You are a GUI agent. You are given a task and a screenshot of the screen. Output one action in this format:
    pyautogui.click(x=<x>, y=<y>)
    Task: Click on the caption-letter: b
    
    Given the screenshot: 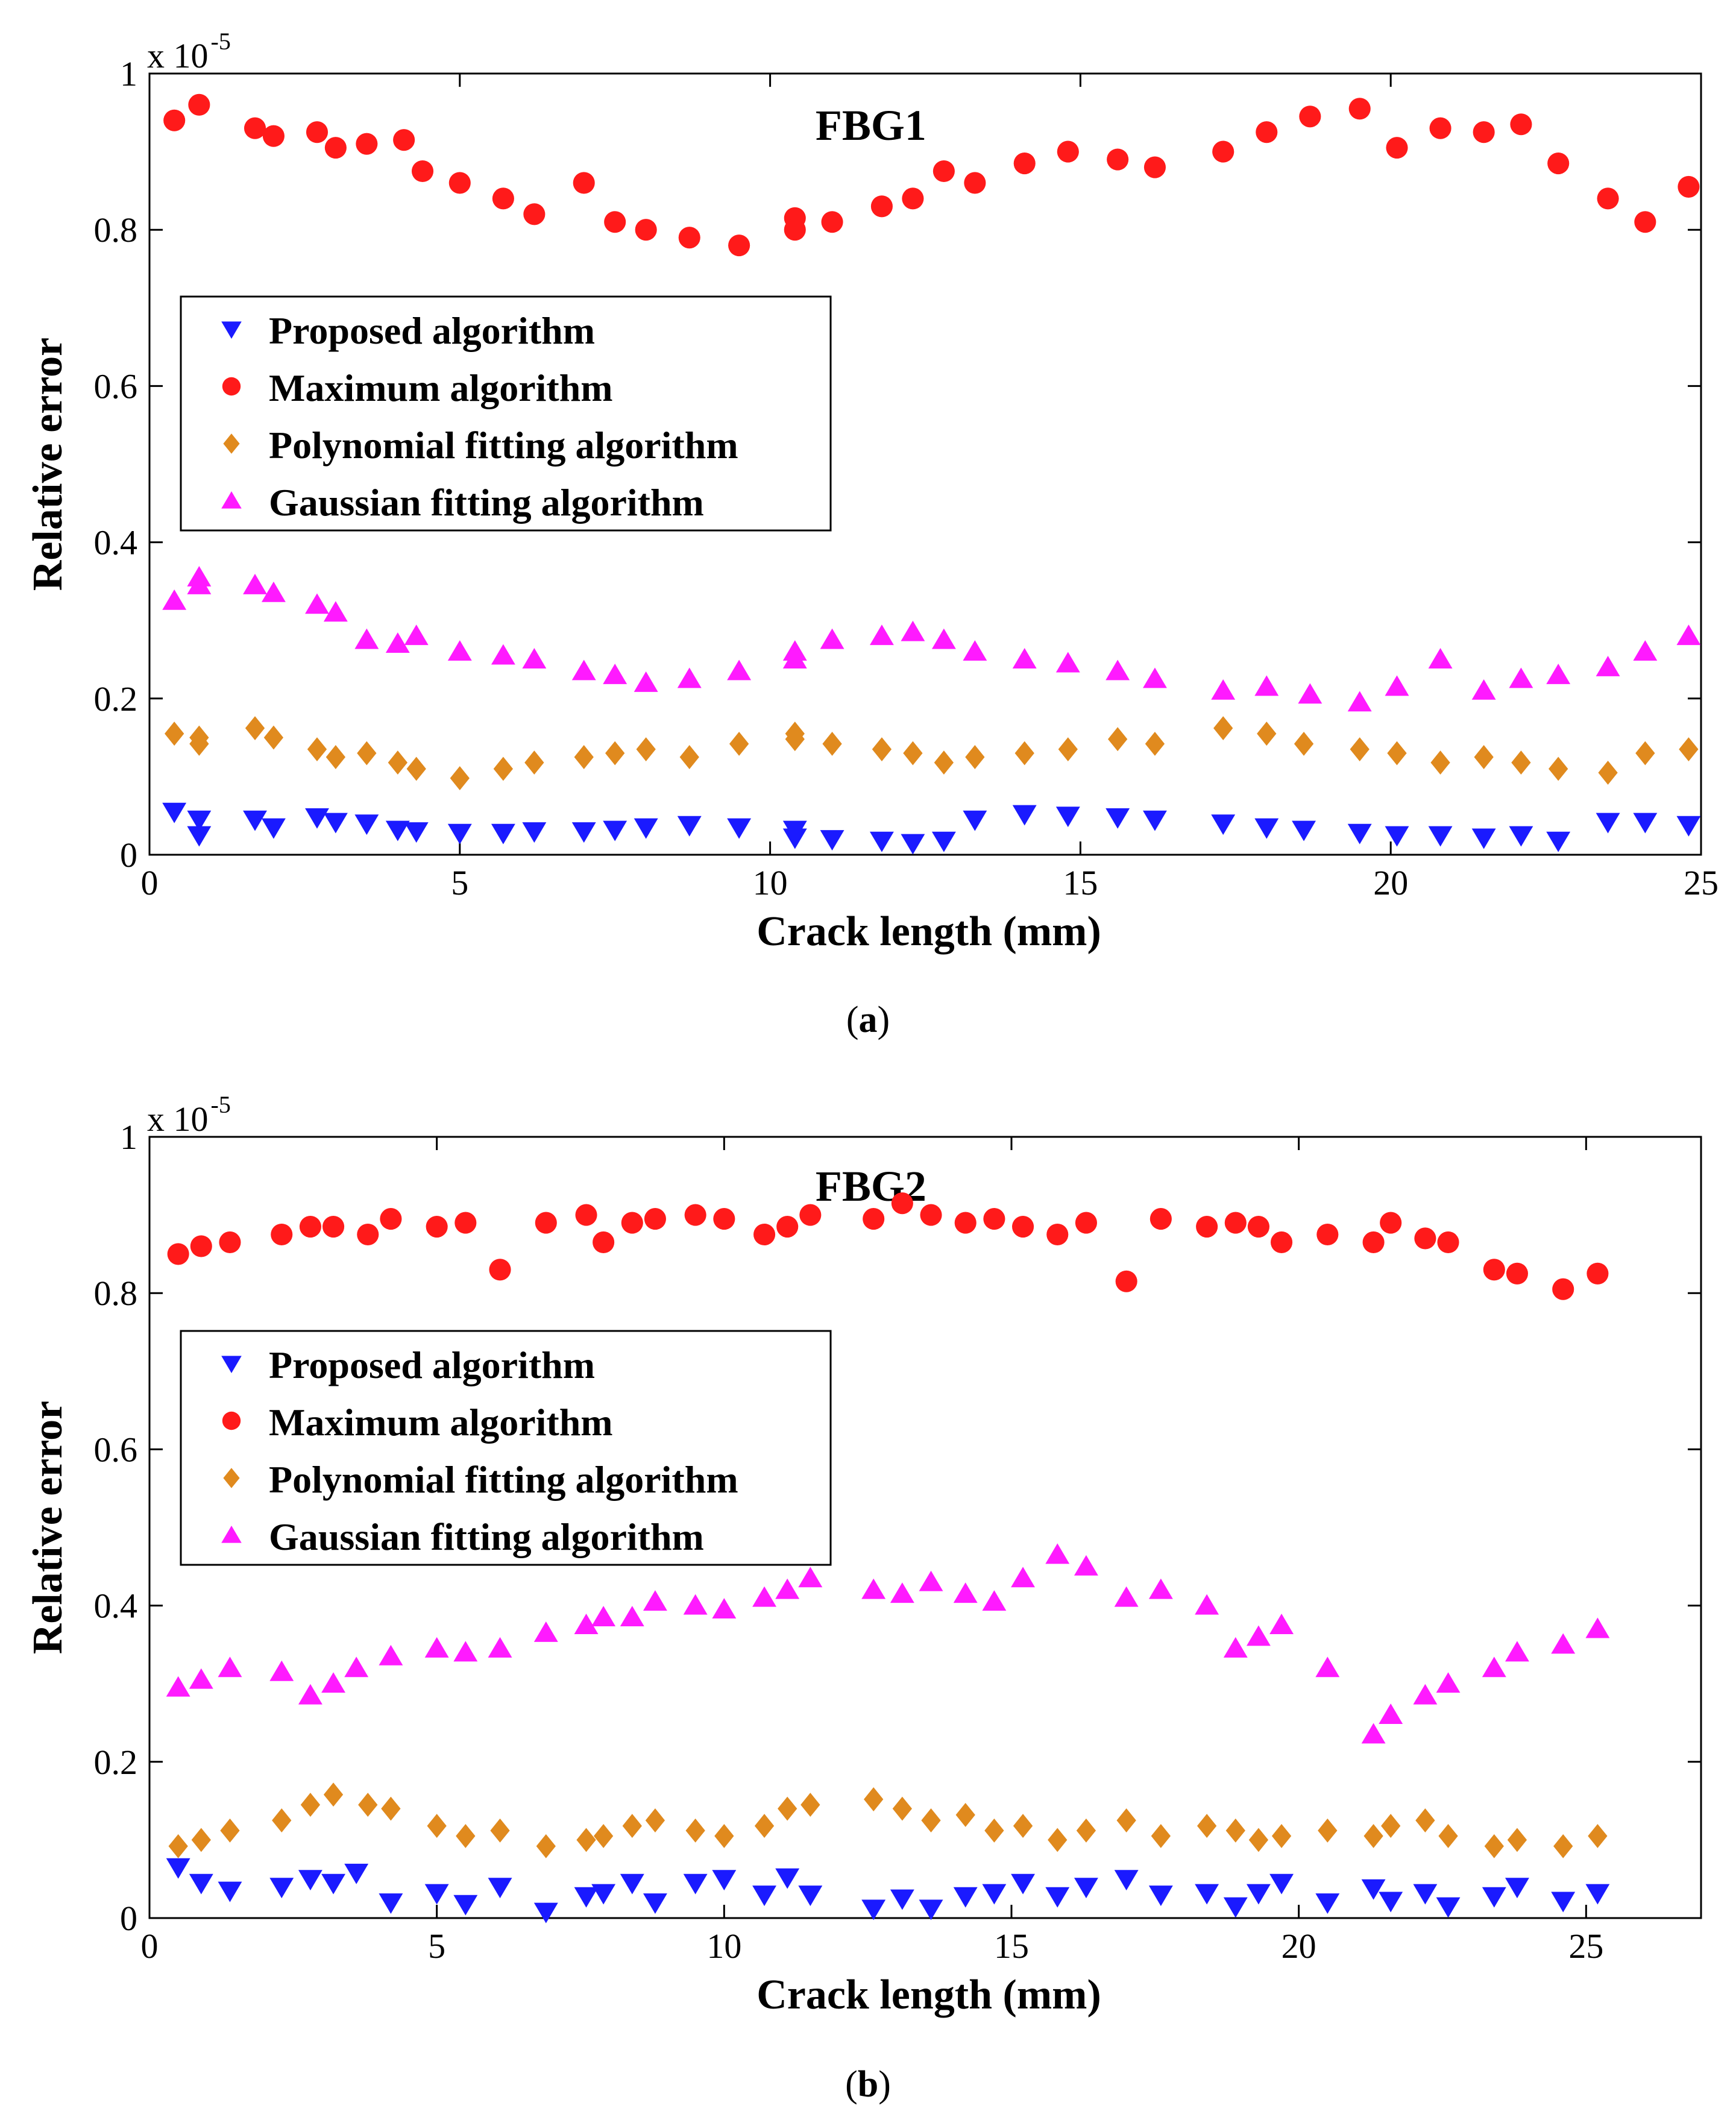 What is the action you would take?
    pyautogui.click(x=868, y=2084)
    